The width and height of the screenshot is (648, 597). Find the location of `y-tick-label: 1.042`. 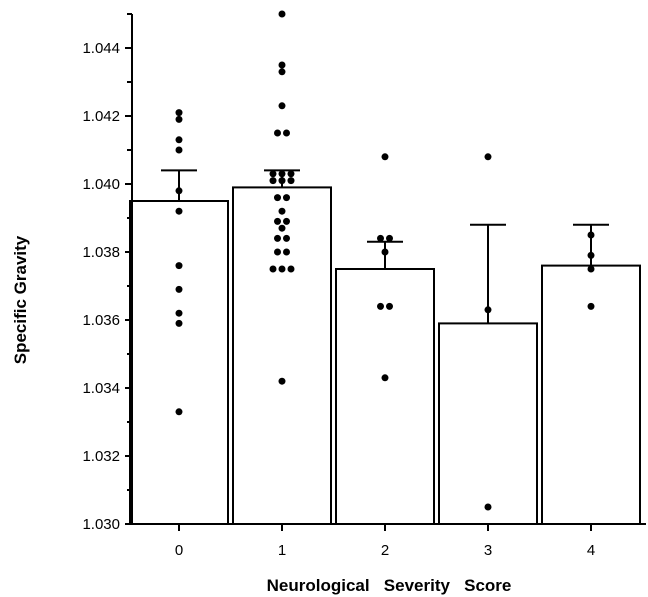

y-tick-label: 1.042 is located at coordinates (101, 116).